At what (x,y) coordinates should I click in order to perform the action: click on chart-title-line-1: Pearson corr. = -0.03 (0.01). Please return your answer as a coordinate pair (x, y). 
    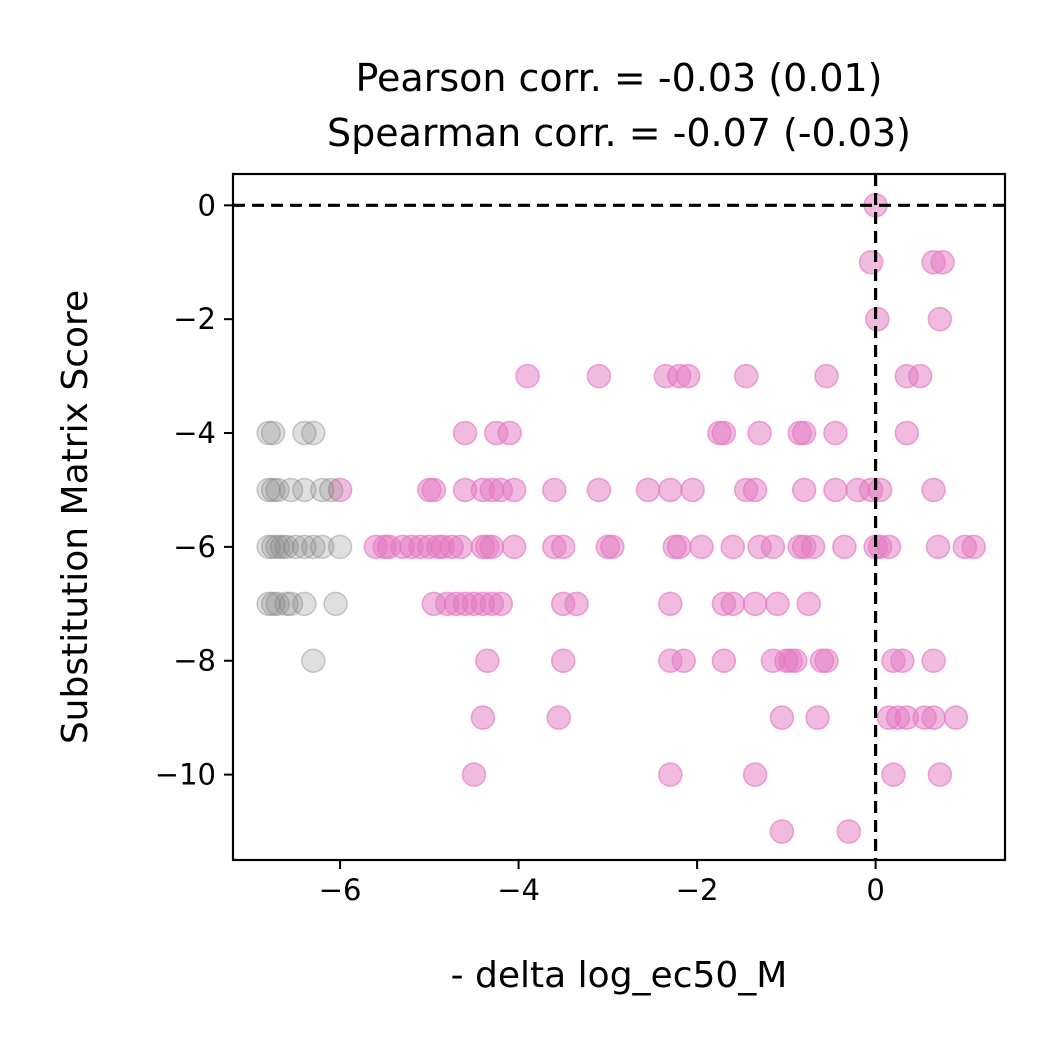
    Looking at the image, I should click on (618, 78).